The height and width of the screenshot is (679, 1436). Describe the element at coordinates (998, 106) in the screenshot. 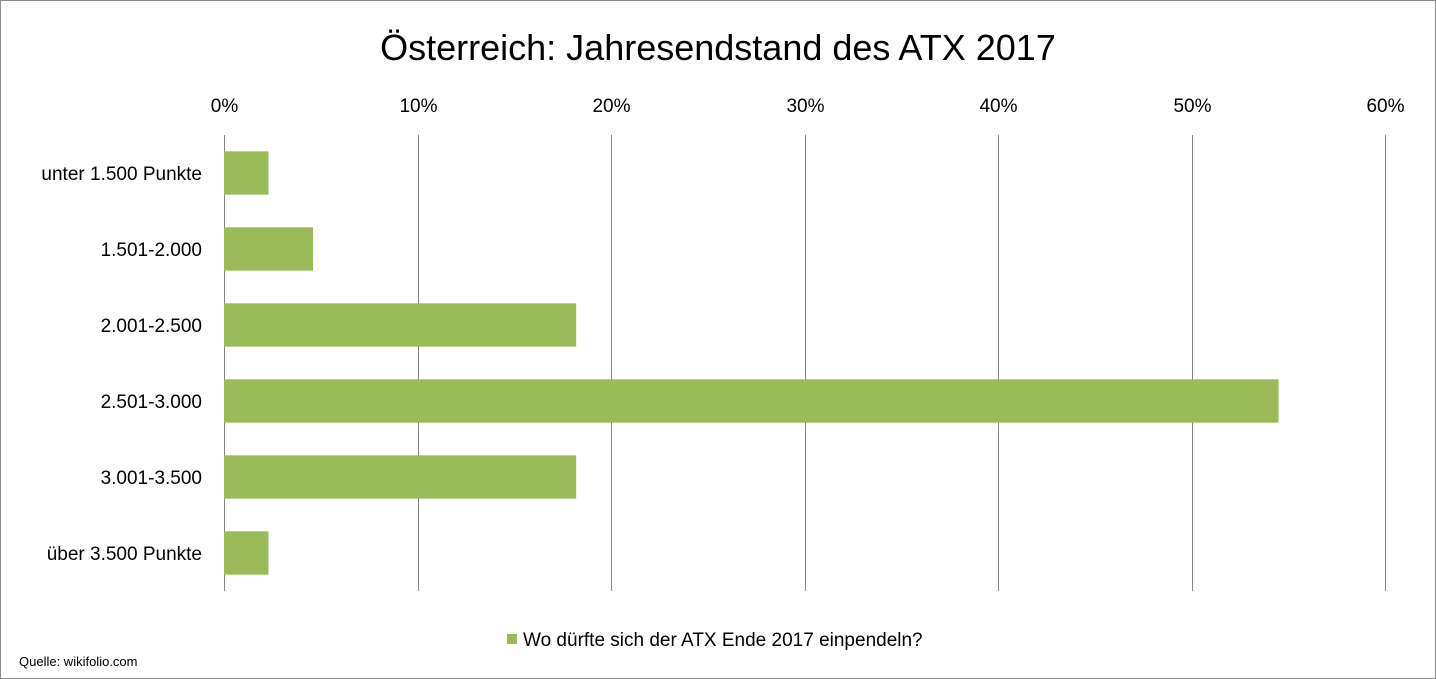

I see `x-tick-label: 40%` at that location.